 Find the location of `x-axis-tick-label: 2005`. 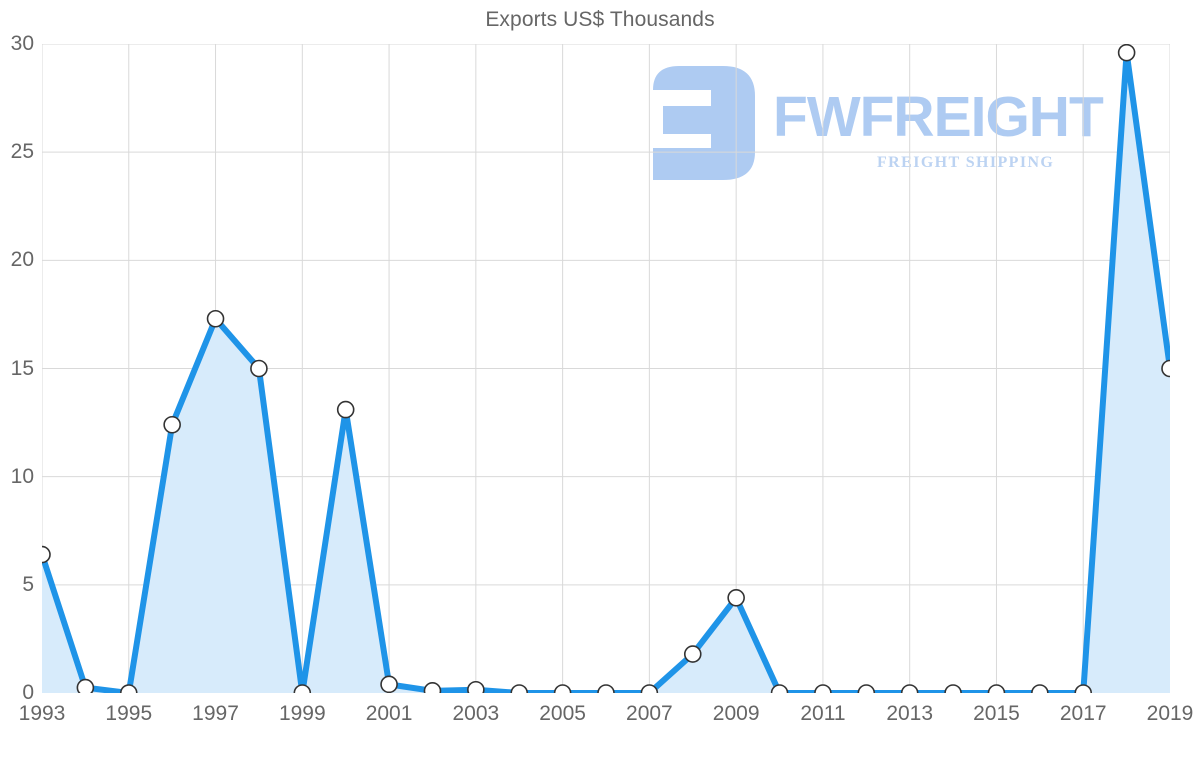

x-axis-tick-label: 2005 is located at coordinates (562, 713).